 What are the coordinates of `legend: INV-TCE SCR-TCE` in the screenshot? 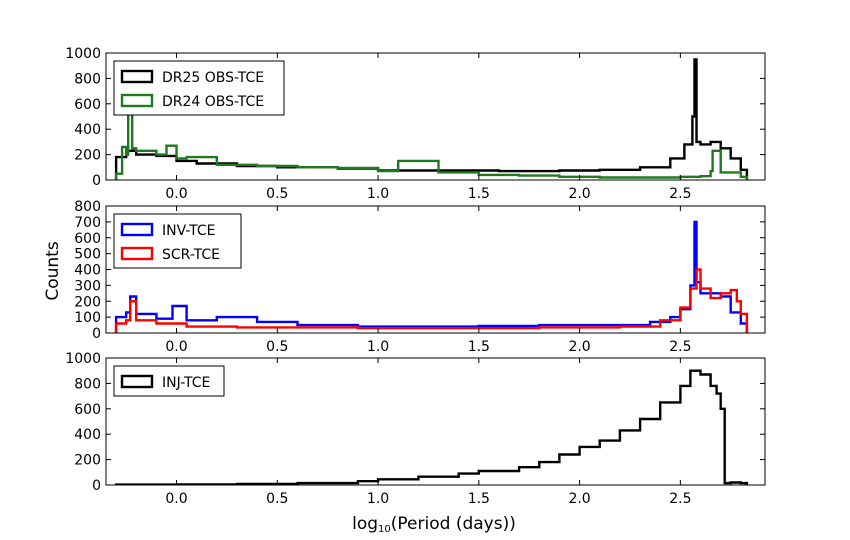 It's located at (177, 241).